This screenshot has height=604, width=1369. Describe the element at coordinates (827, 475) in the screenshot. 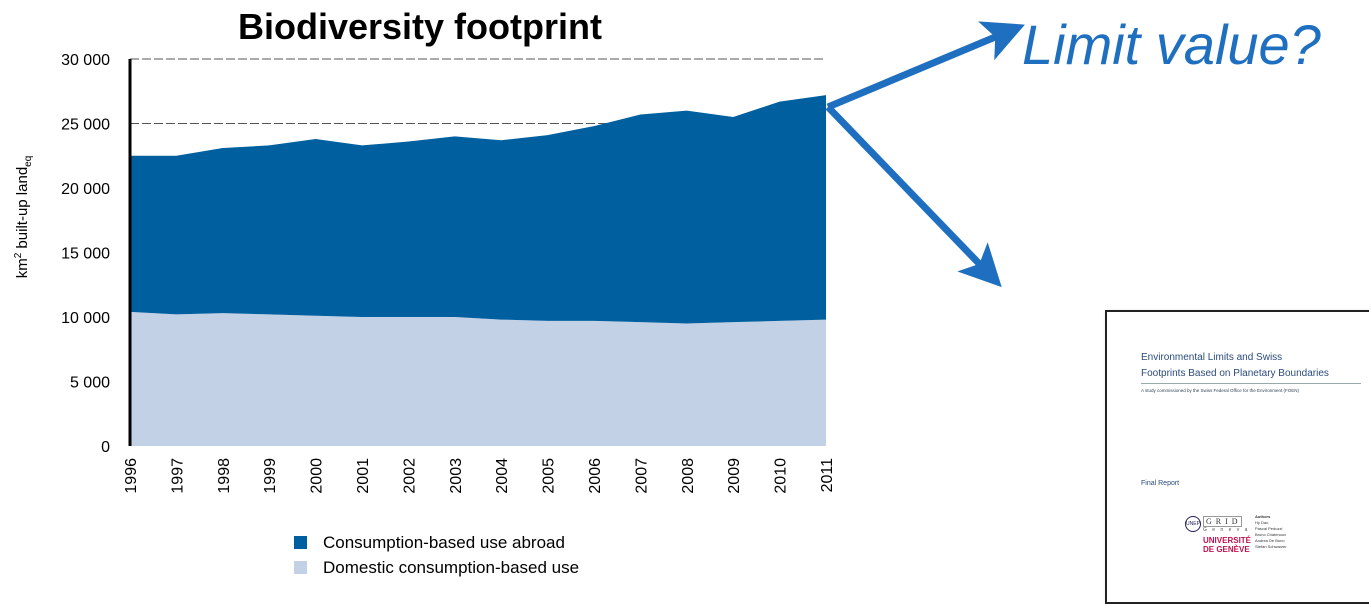

I see `x-tick-label: 2011` at that location.